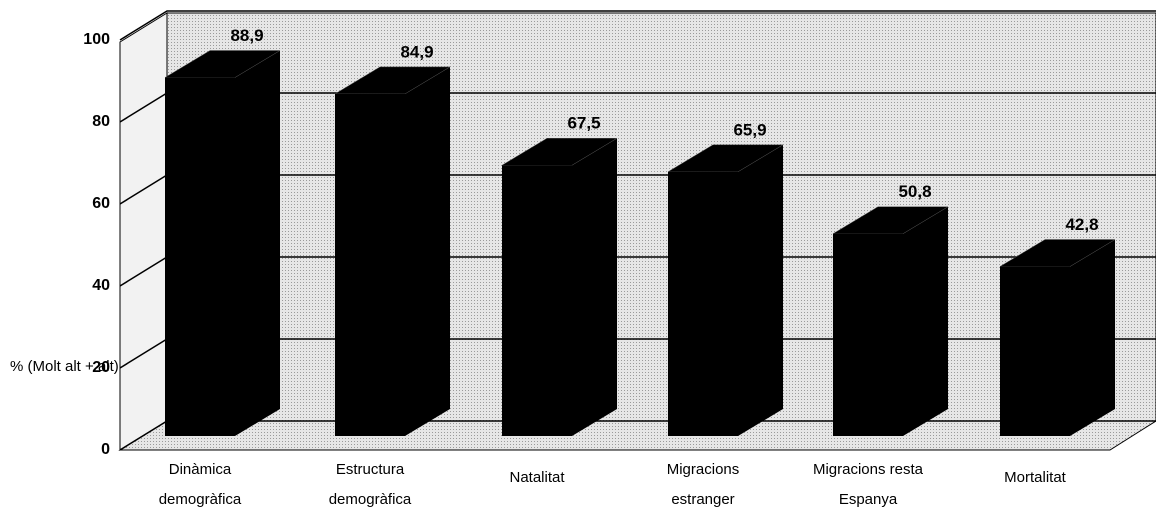 The image size is (1156, 529). I want to click on y-tick-label: 80, so click(101, 121).